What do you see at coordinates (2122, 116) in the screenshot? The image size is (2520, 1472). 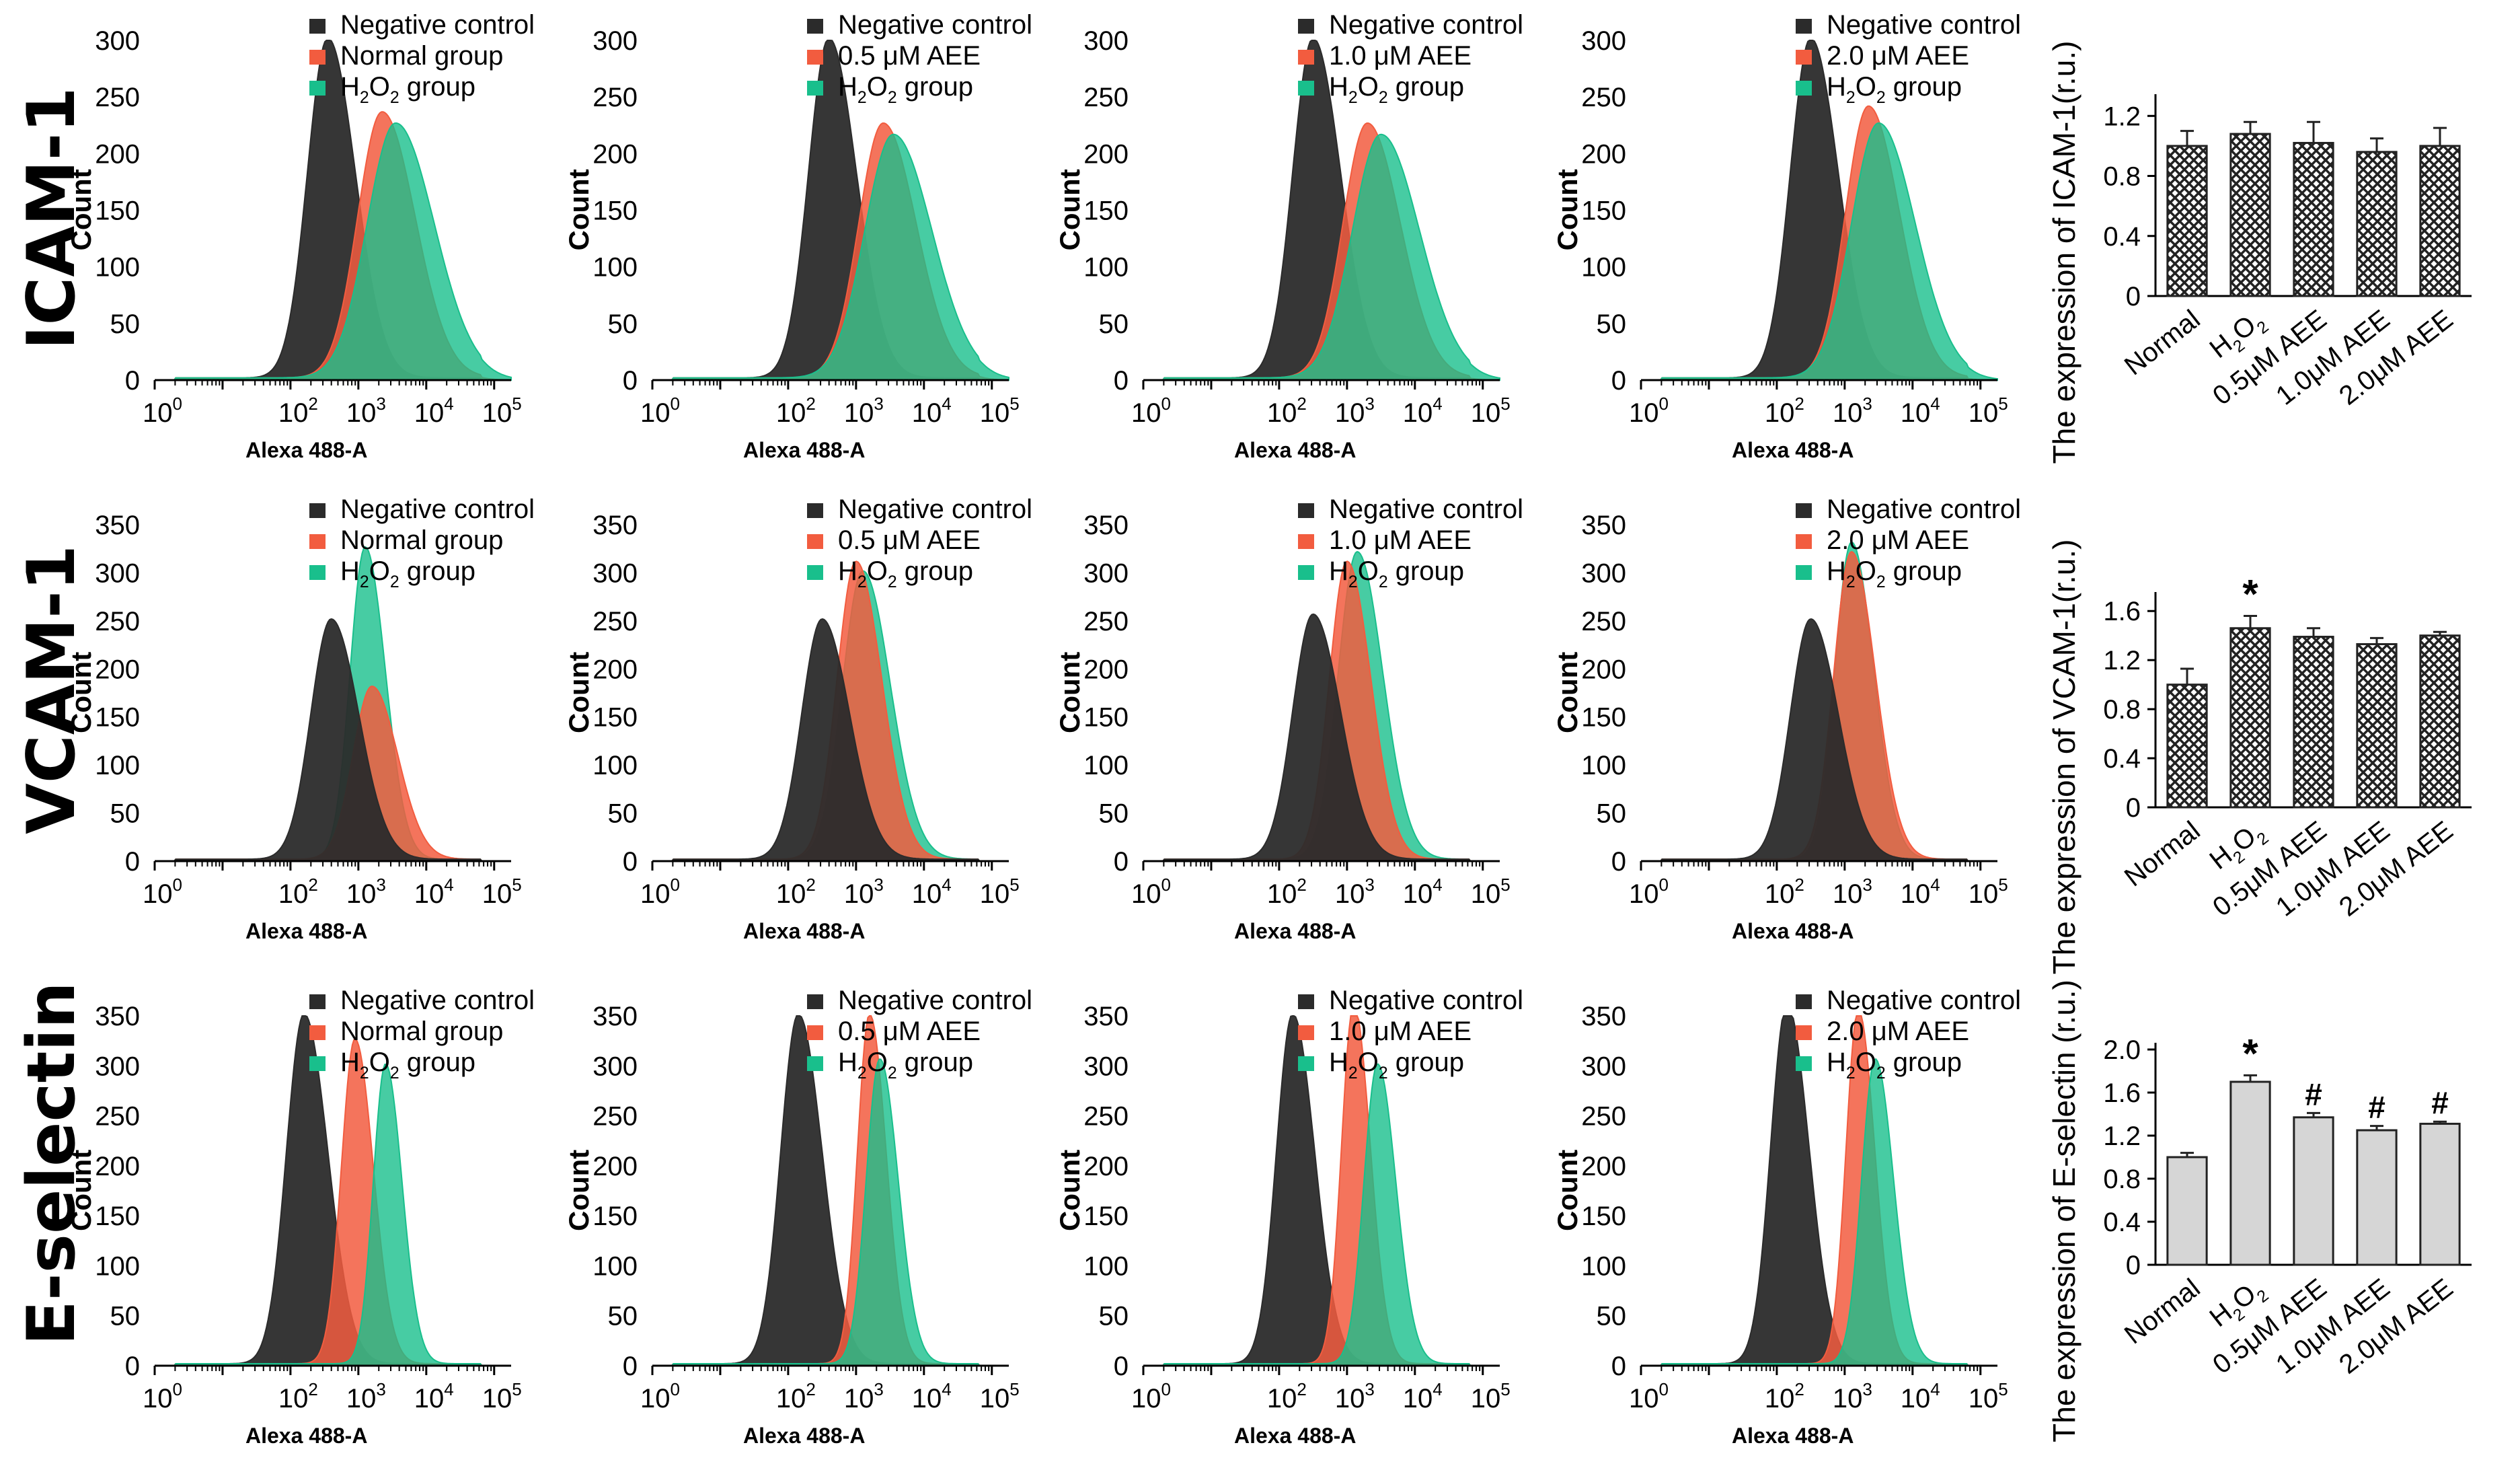 I see `y-tick-label: 1.2` at bounding box center [2122, 116].